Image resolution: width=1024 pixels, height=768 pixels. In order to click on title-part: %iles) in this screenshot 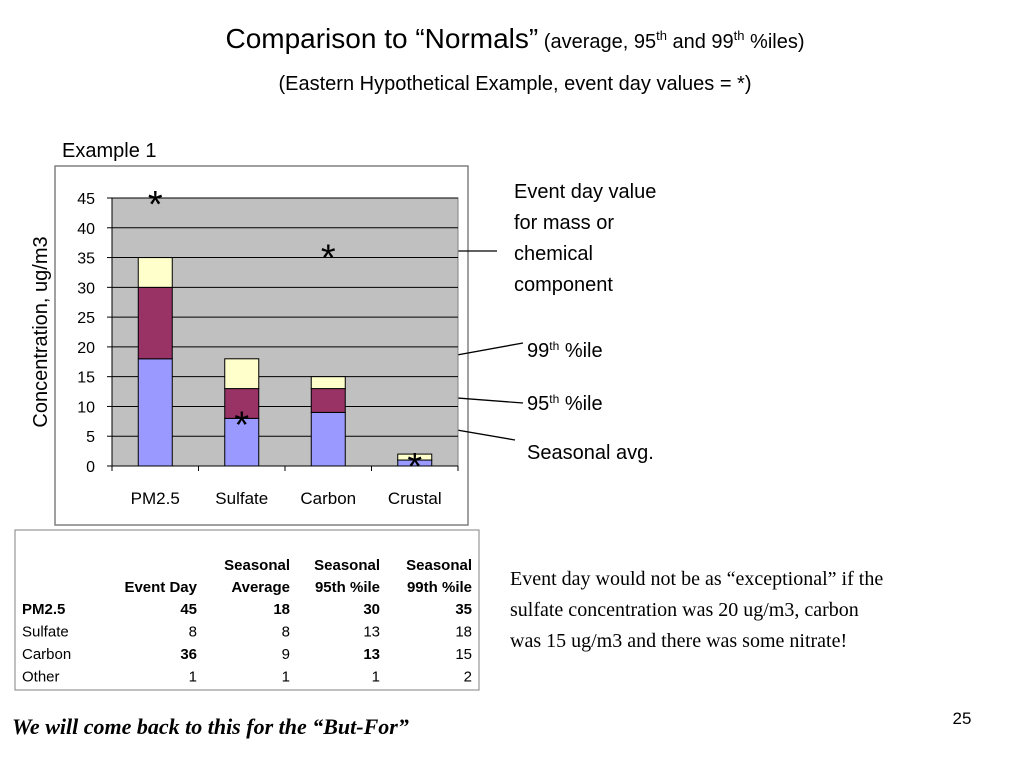, I will do `click(775, 42)`.